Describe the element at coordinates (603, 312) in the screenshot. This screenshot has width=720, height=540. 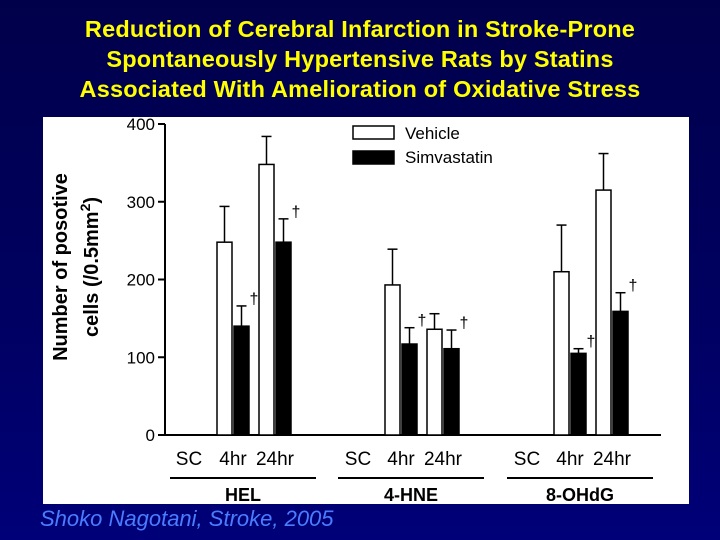
I see `bar-vehicle-8-ohdg-24hr` at that location.